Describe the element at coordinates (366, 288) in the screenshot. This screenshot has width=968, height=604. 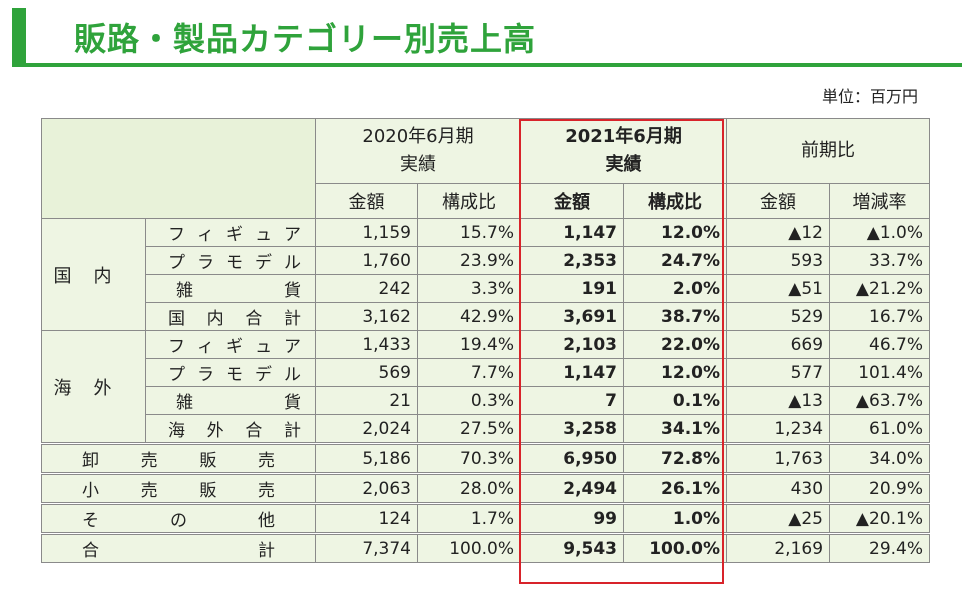
I see `cell-amount-2020: 242` at that location.